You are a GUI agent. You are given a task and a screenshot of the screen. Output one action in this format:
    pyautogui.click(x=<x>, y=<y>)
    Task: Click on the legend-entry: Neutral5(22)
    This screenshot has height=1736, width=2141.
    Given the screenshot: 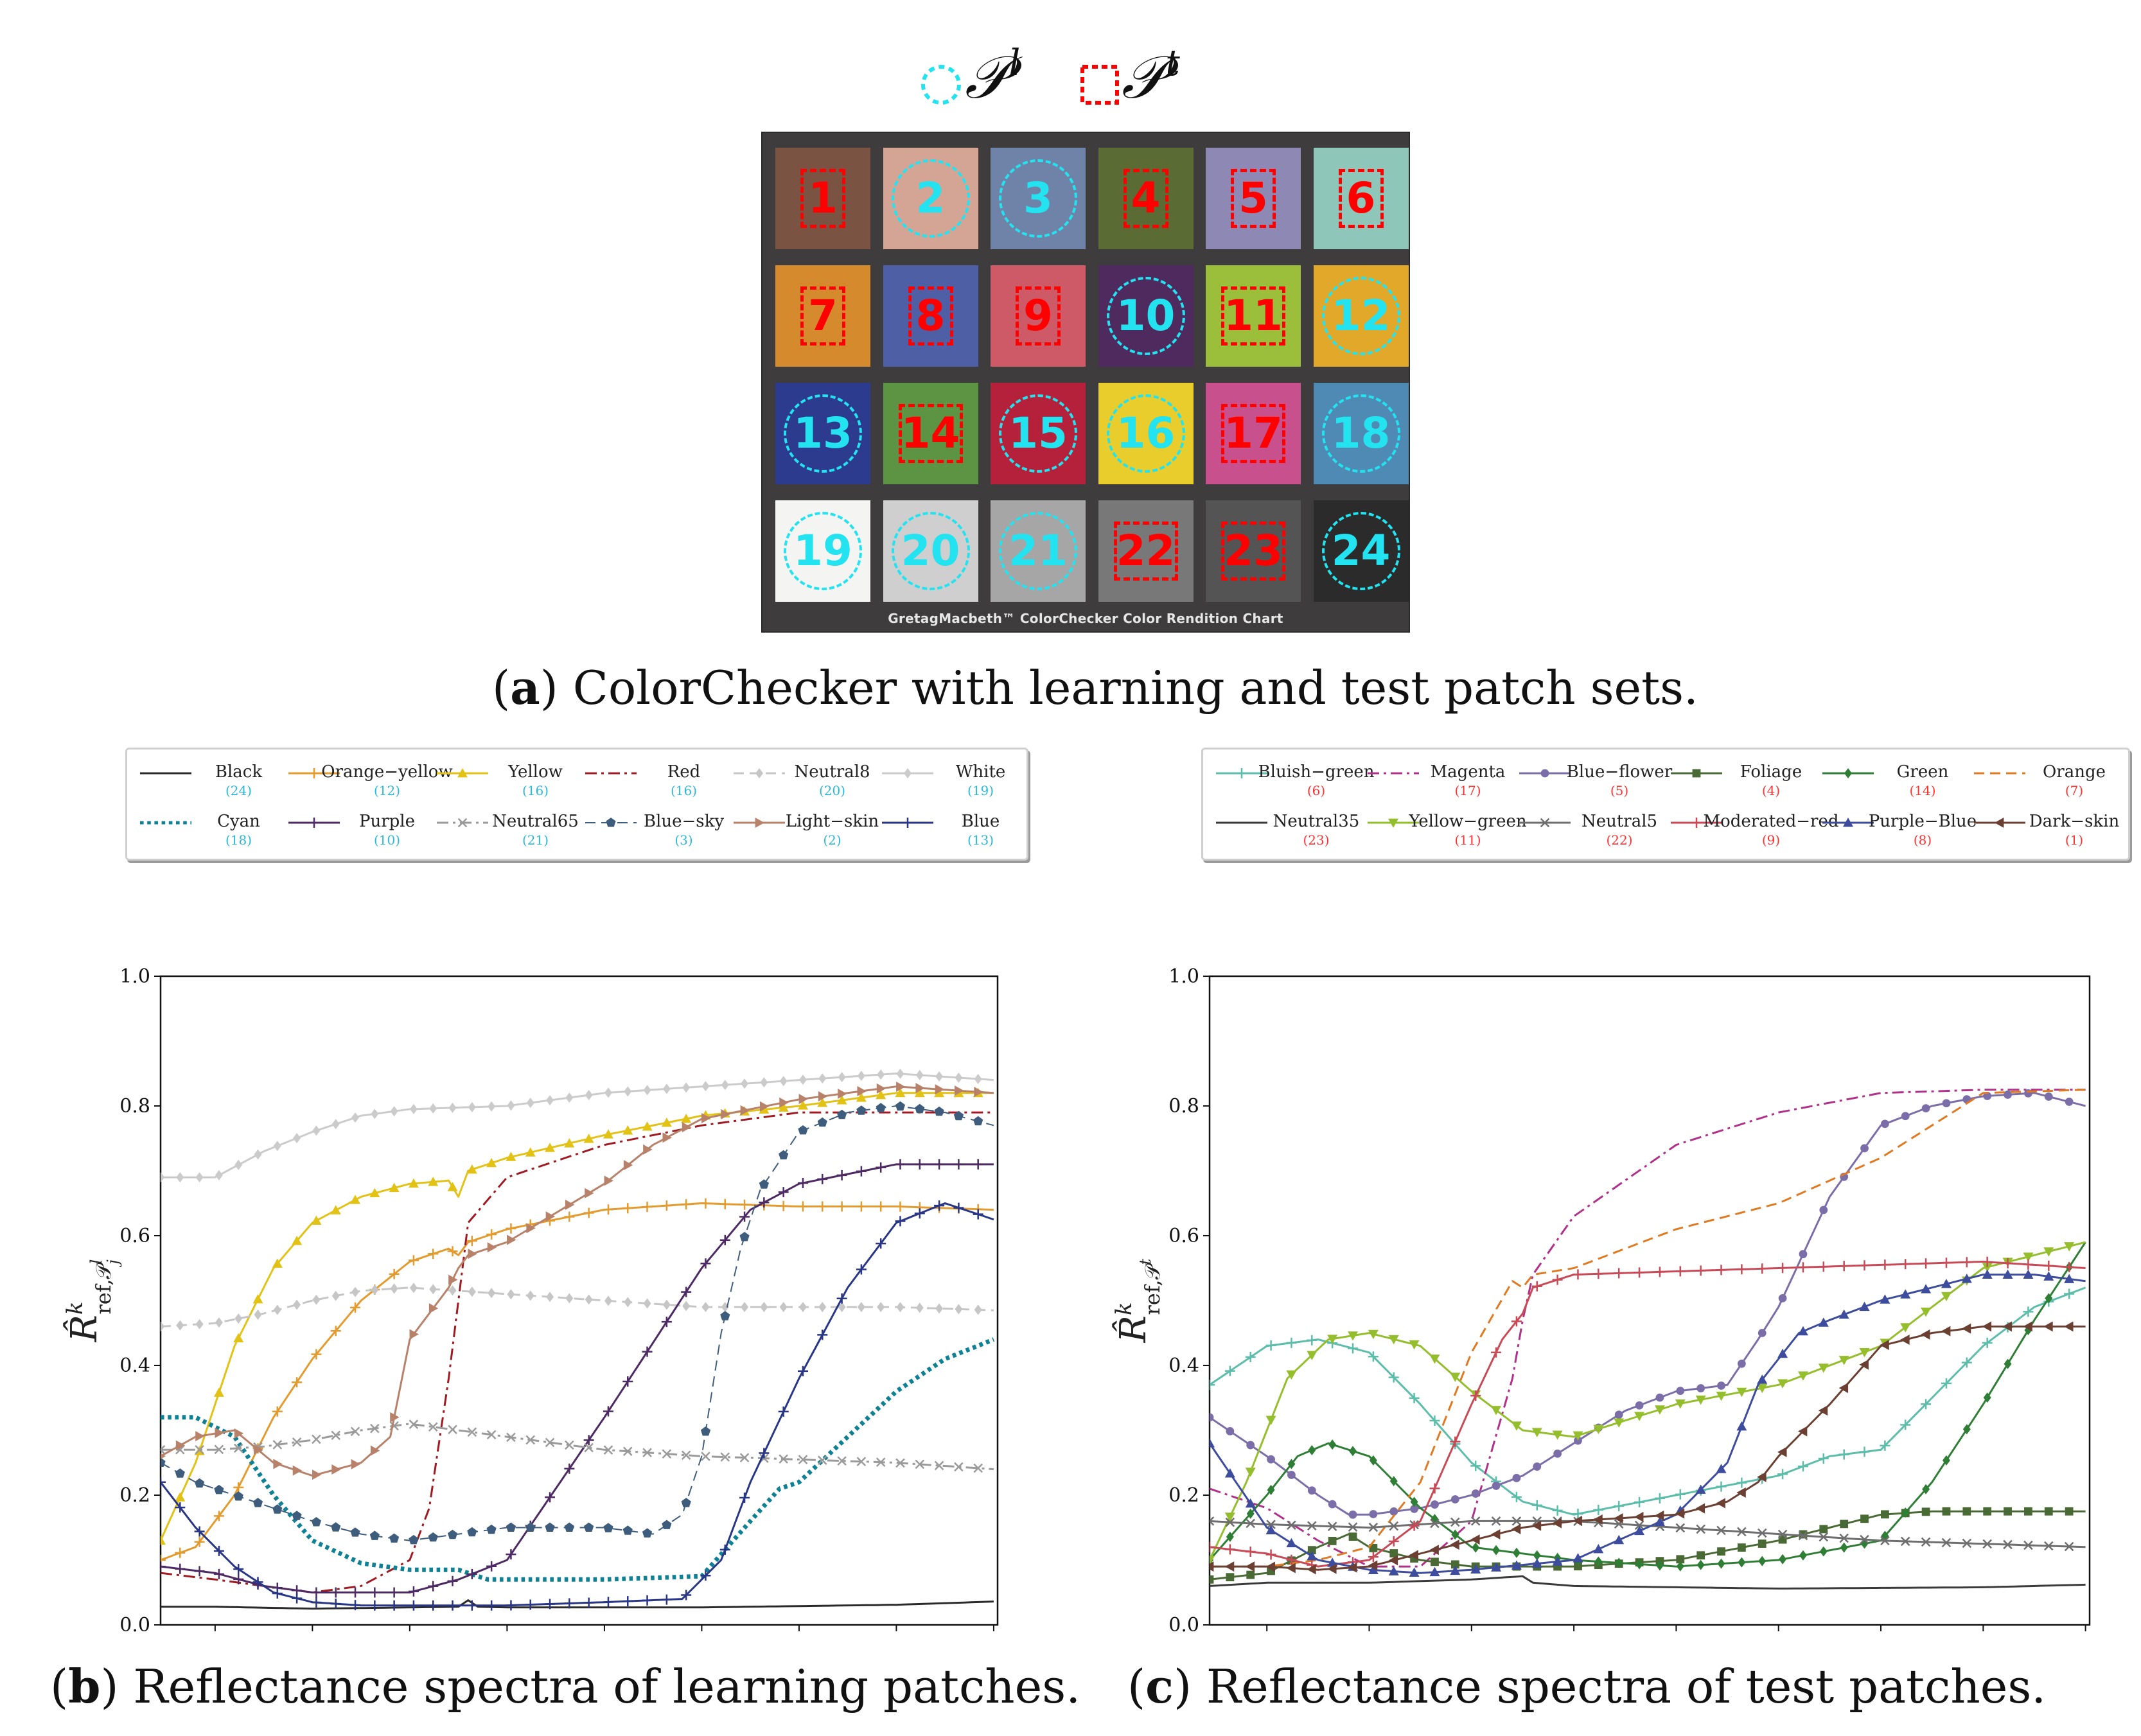 What is the action you would take?
    pyautogui.click(x=1588, y=830)
    